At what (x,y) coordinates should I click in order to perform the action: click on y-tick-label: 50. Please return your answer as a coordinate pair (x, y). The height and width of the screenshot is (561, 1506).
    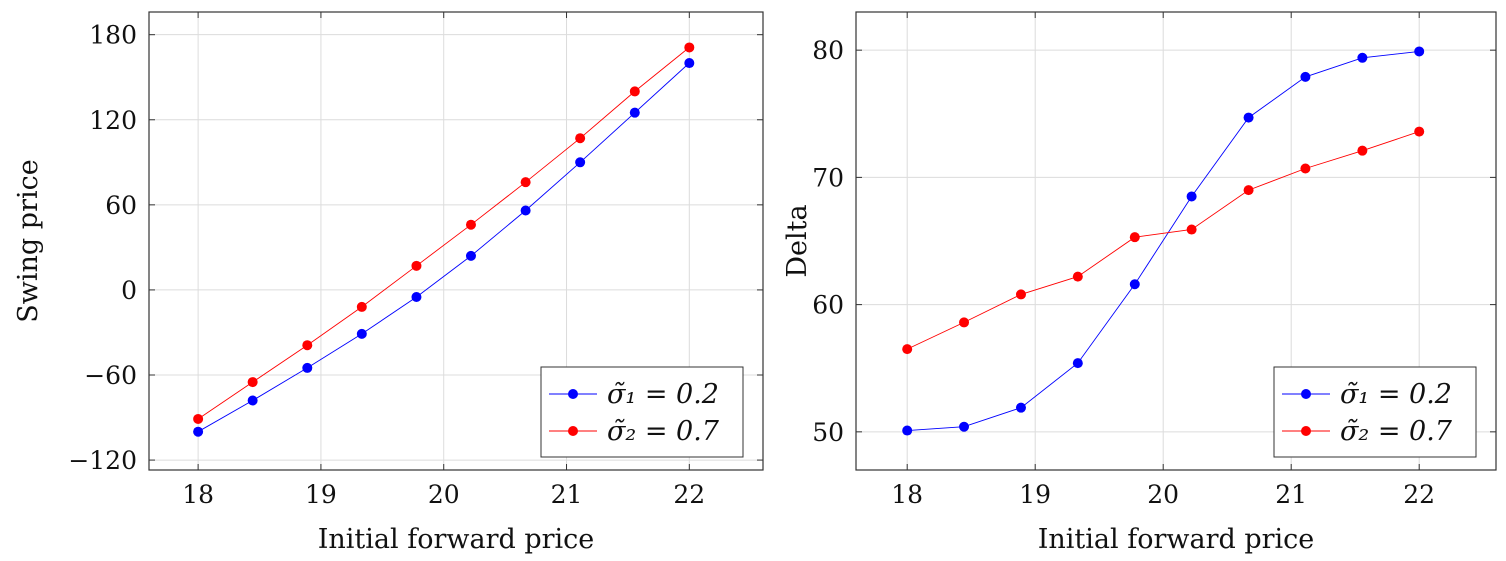
    Looking at the image, I should click on (828, 432).